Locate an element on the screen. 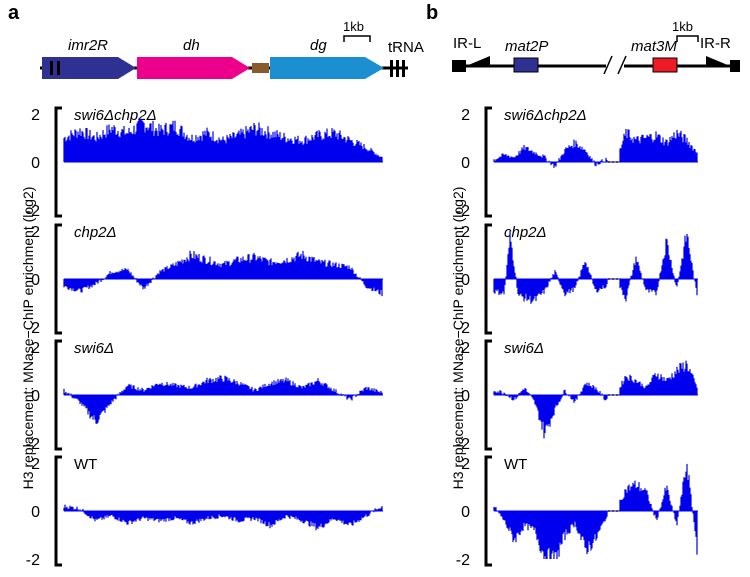  track-b-3: 2 0 -2 WT is located at coordinates (577, 512).